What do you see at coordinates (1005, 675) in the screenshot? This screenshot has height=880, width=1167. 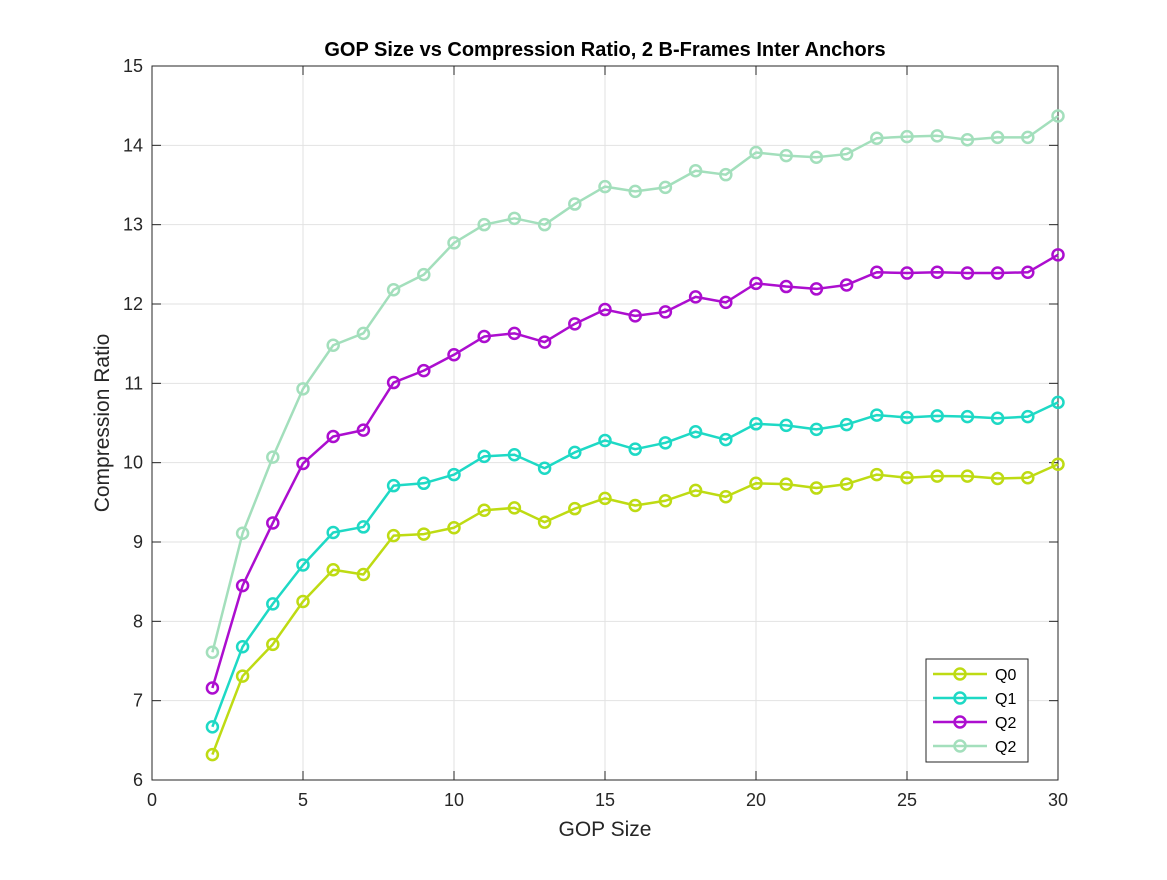 I see `legend-label: Q0` at bounding box center [1005, 675].